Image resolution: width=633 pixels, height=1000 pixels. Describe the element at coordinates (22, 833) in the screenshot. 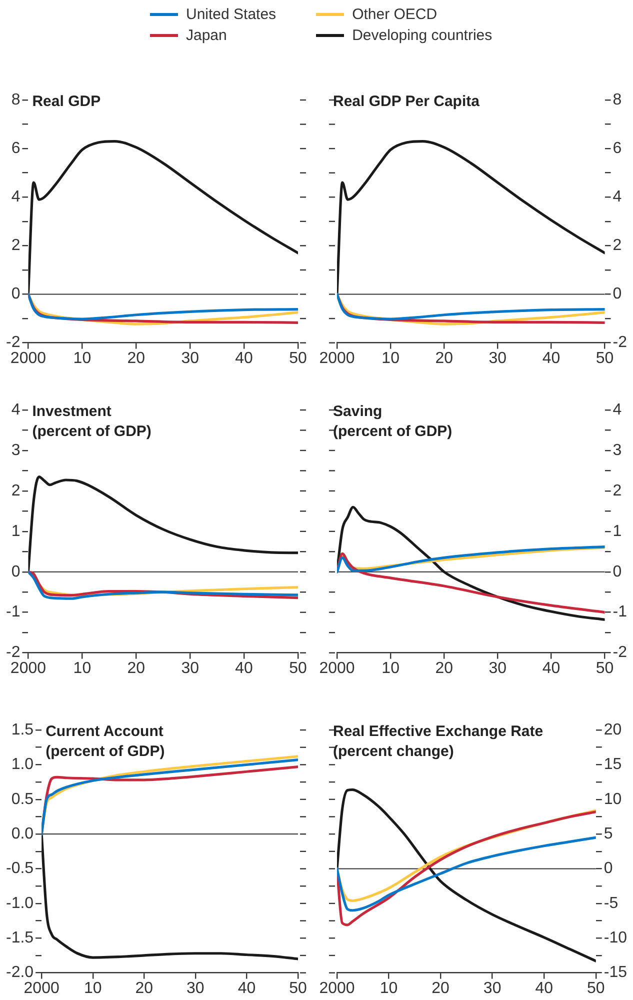

I see `y-tick-label: 0.0` at that location.